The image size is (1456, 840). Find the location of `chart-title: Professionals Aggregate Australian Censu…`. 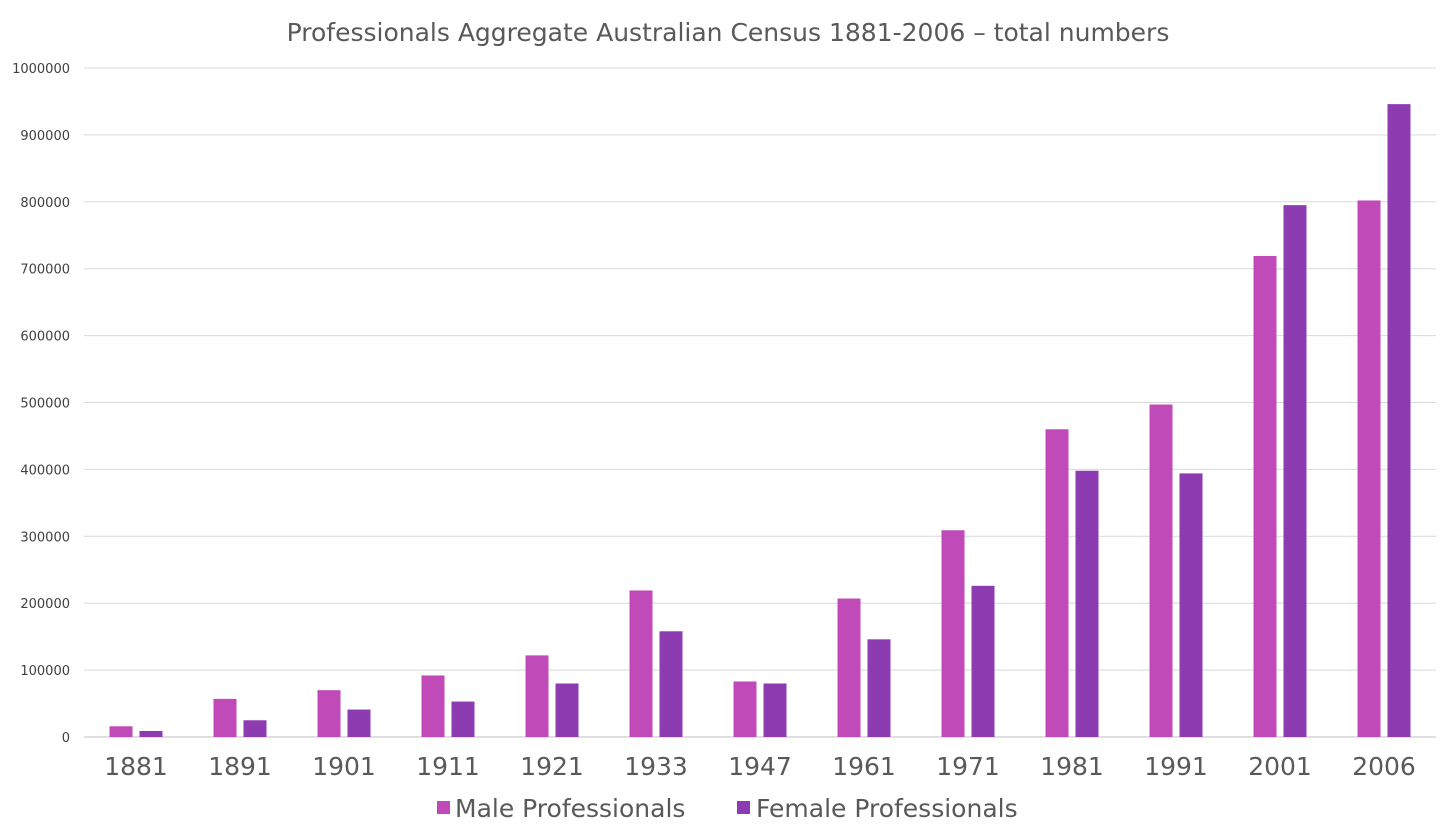

chart-title: Professionals Aggregate Australian Censu… is located at coordinates (728, 32).